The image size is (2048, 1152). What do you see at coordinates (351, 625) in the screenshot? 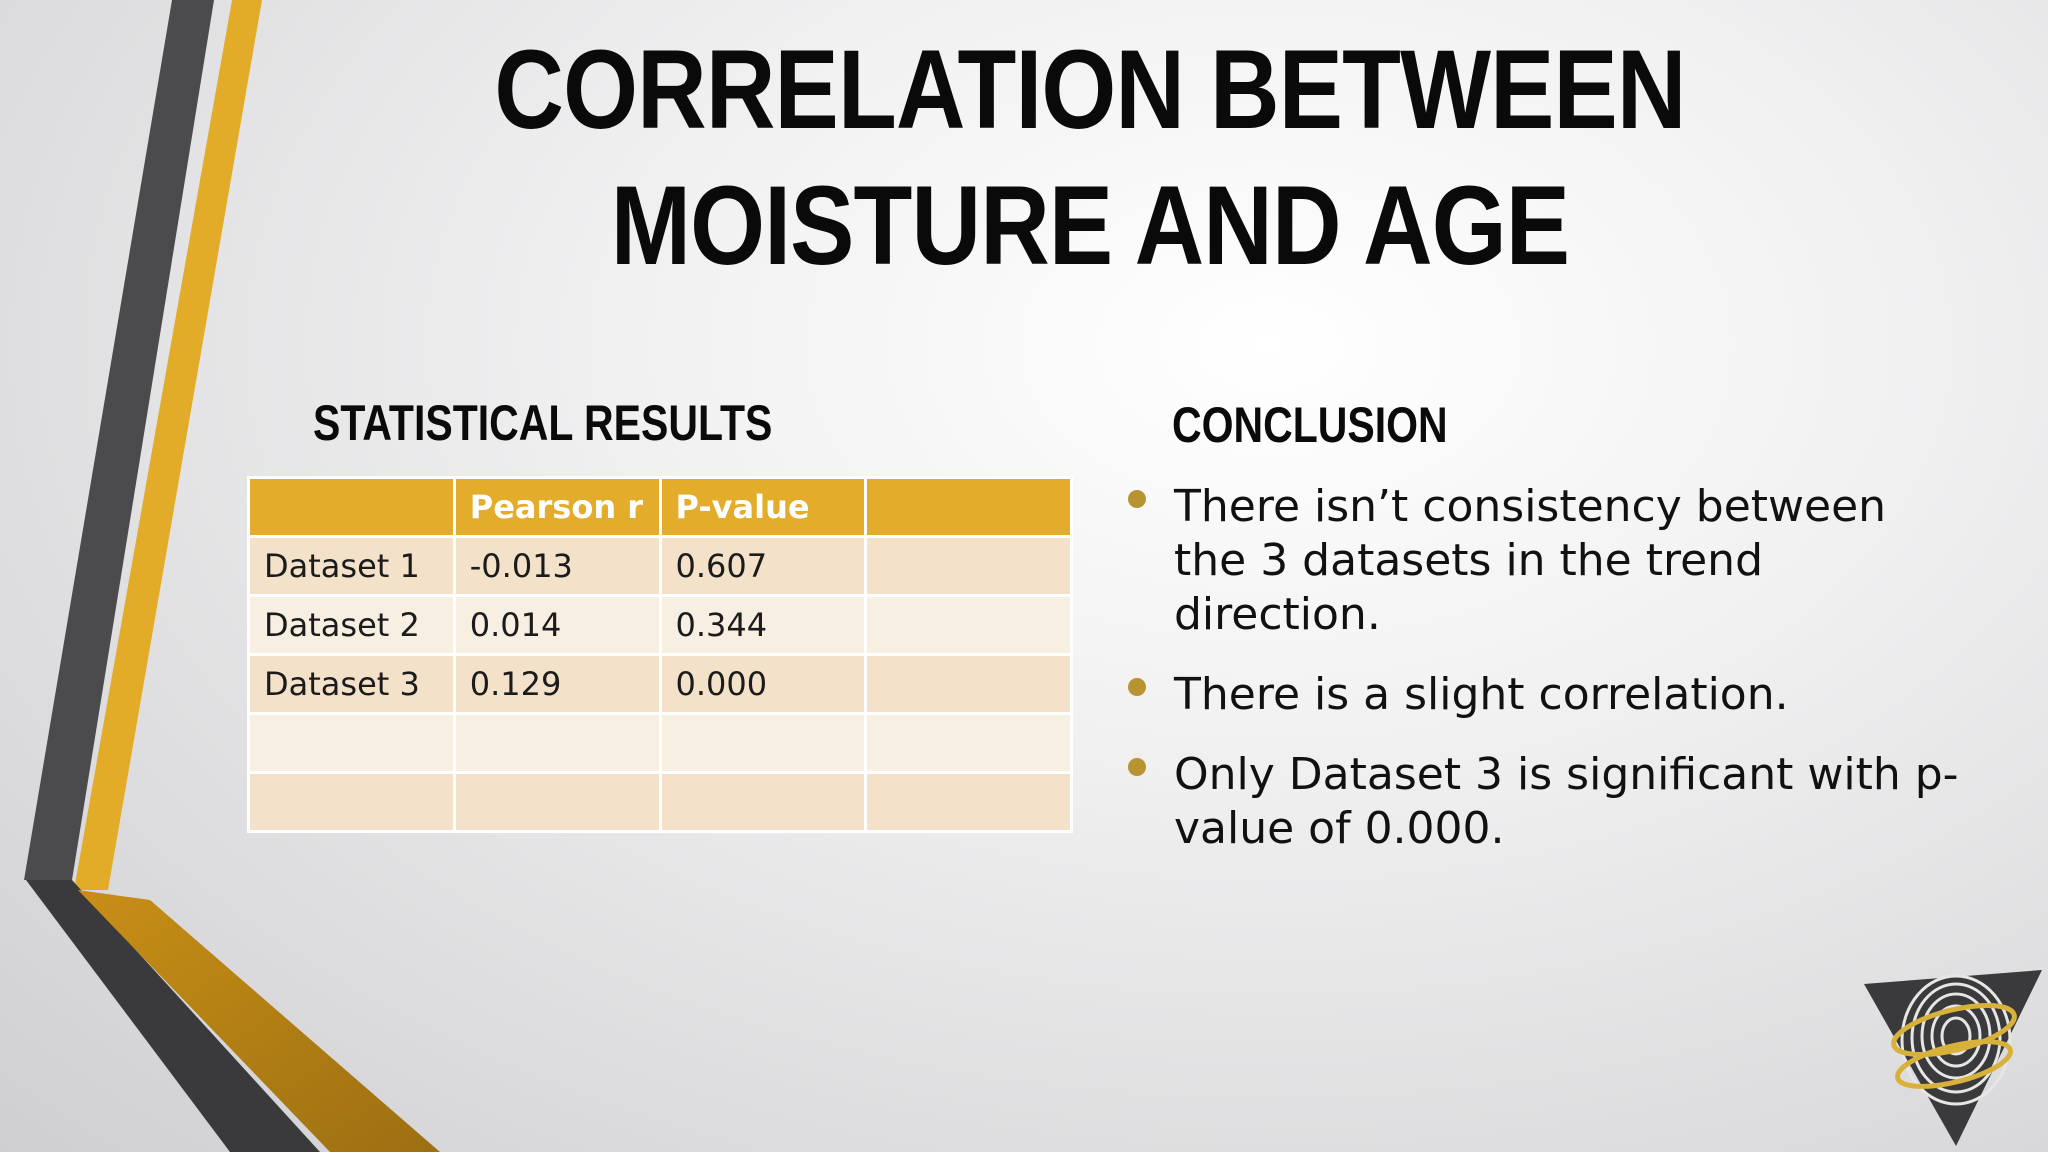
I see `table-cell: Dataset 2` at bounding box center [351, 625].